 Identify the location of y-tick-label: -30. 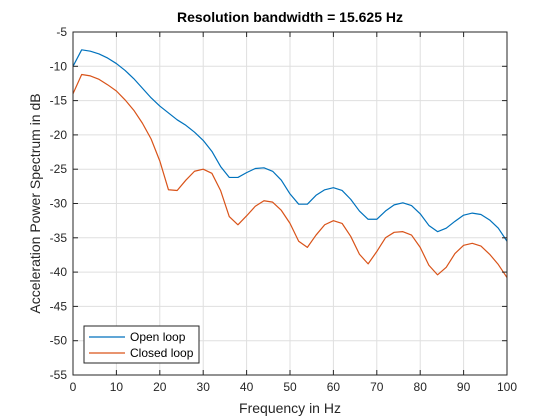
(59, 204).